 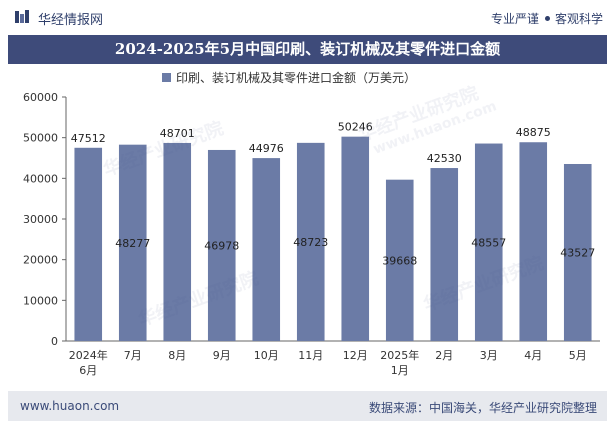 What do you see at coordinates (88, 138) in the screenshot?
I see `bar-value-label: 47512` at bounding box center [88, 138].